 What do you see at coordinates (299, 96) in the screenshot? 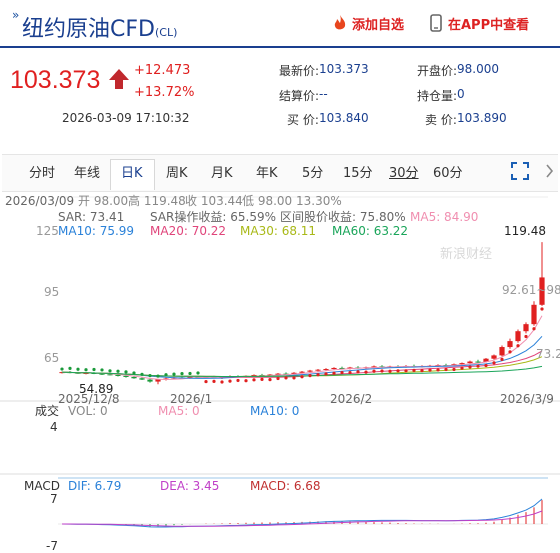
I see `settle-price-label: 结算价:` at bounding box center [299, 96].